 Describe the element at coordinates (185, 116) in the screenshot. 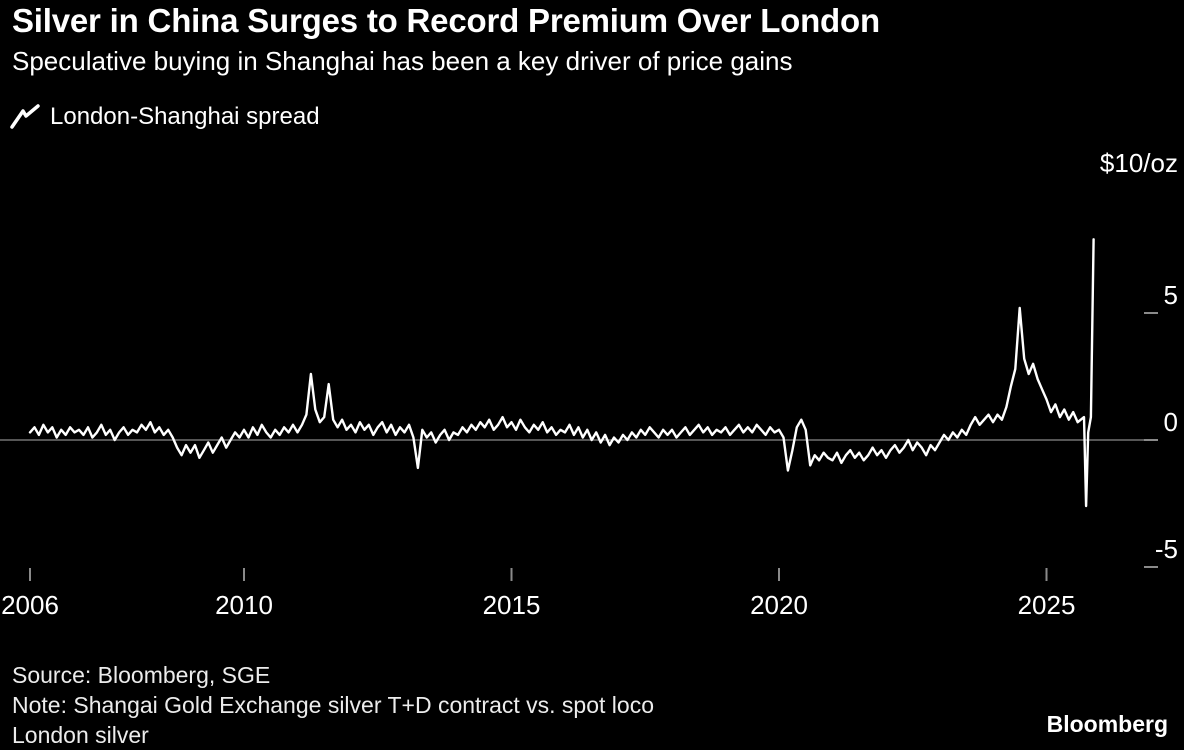

I see `legend-label: London-Shanghai spread` at that location.